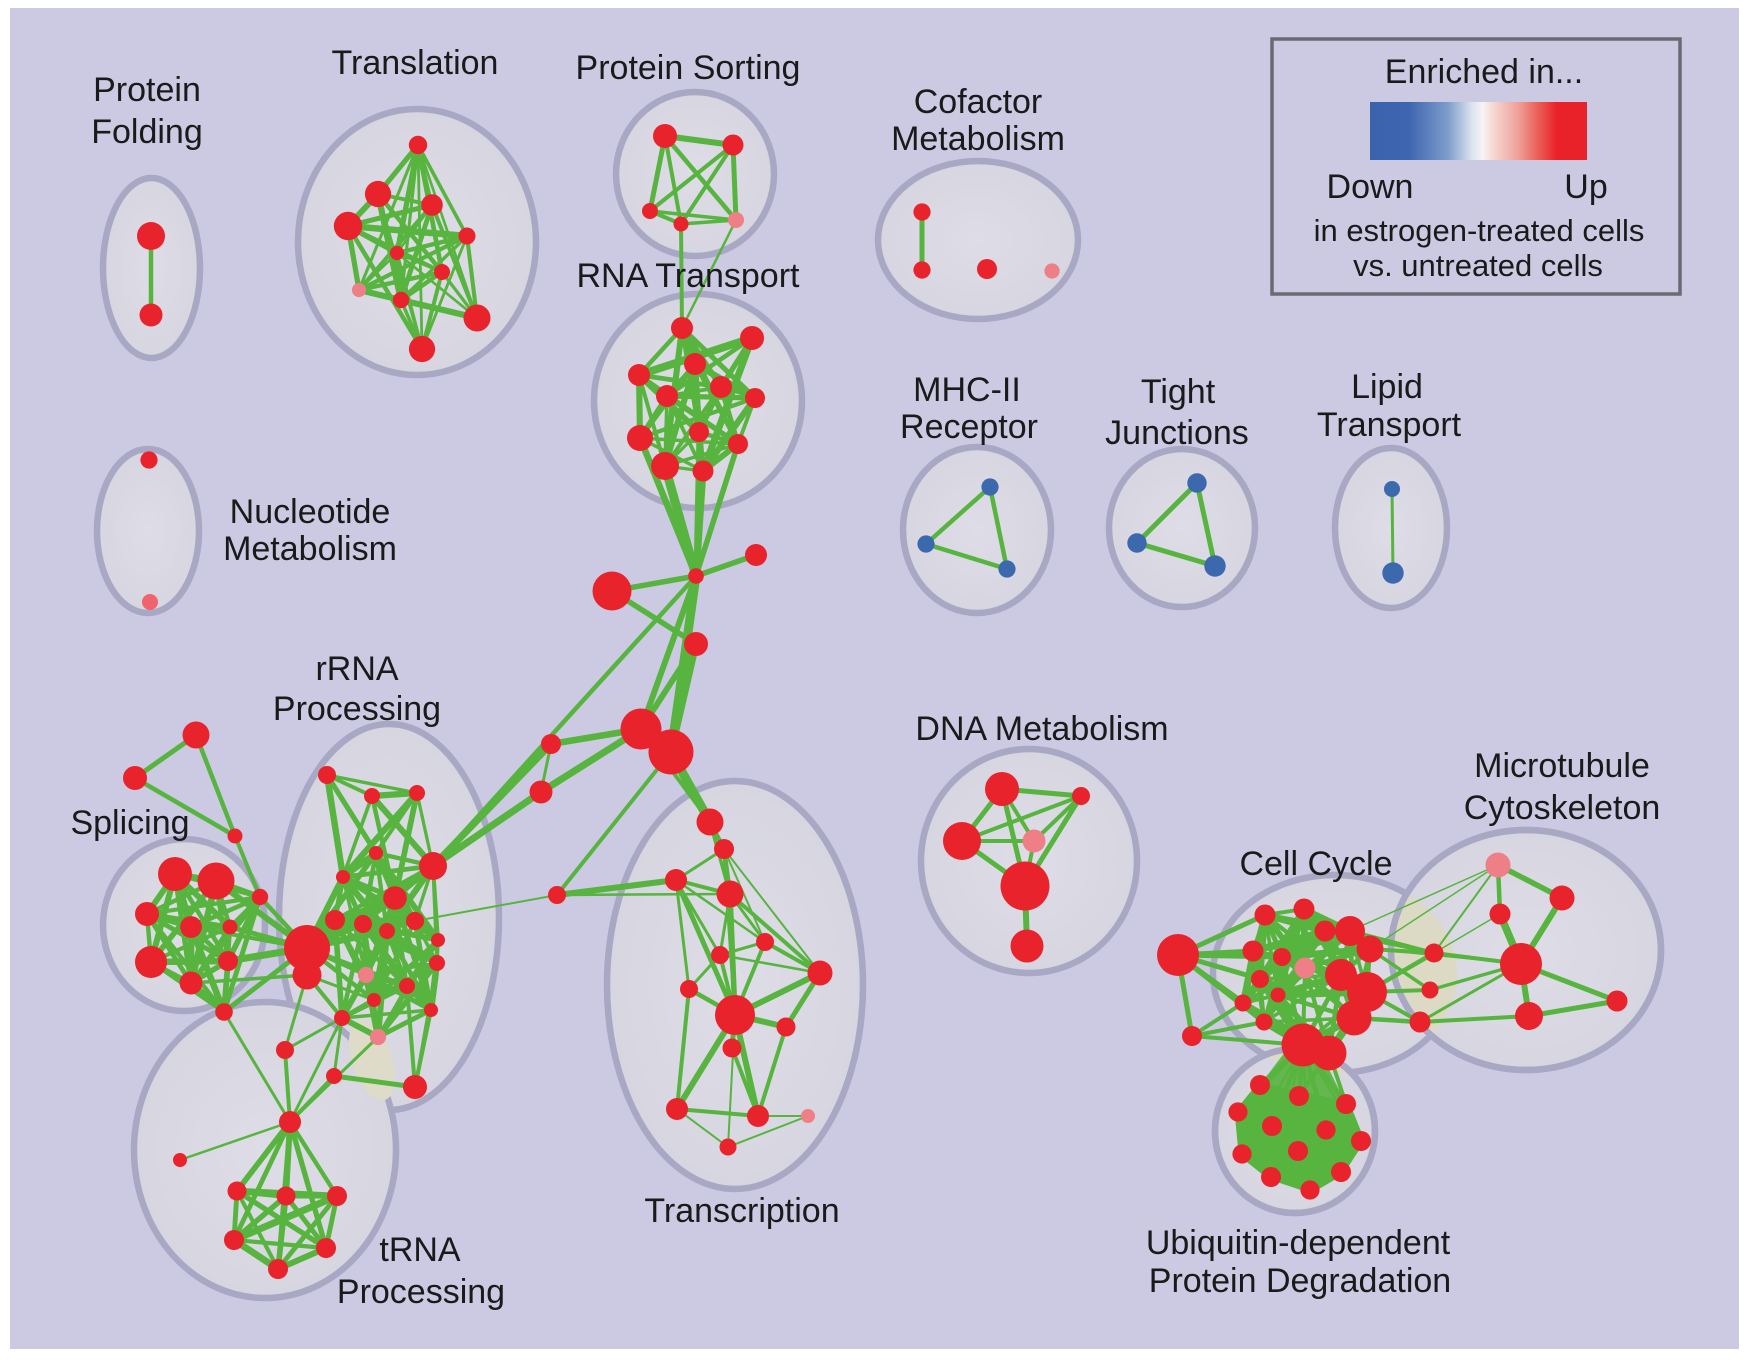 This screenshot has height=1360, width=1750. Describe the element at coordinates (129, 823) in the screenshot. I see `svg-text: Splicing` at that location.